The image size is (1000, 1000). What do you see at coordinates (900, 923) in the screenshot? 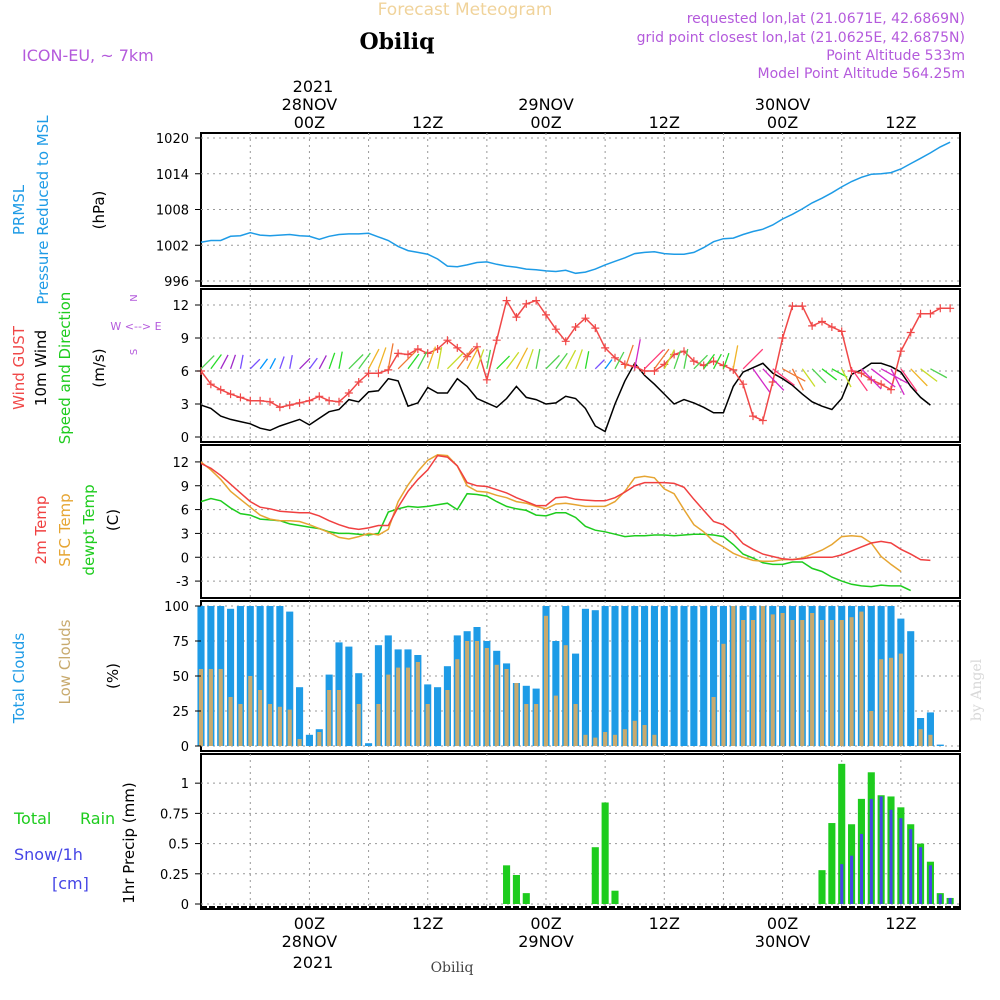
I see `hour-label-bottom: 12Z` at bounding box center [900, 923].